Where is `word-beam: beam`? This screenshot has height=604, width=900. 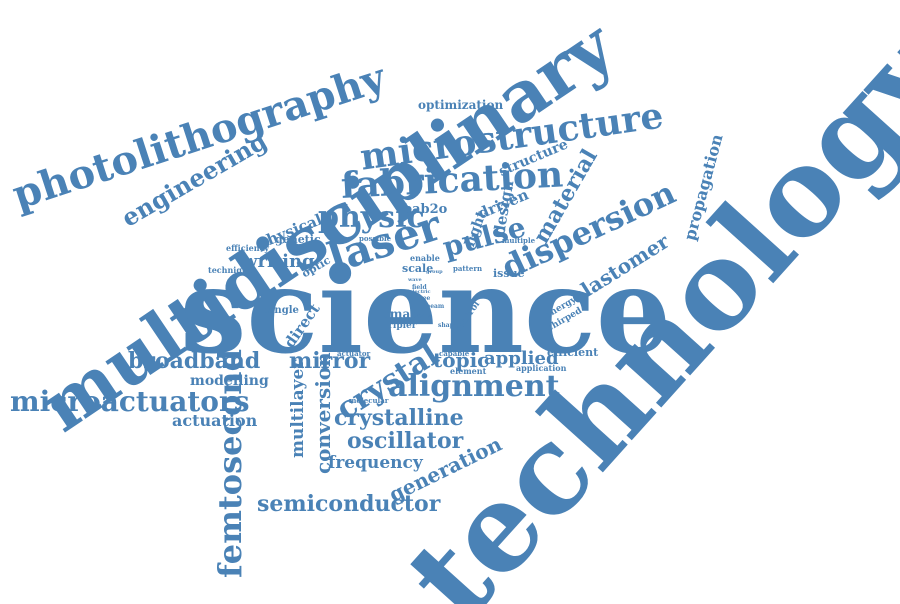
word-beam: beam is located at coordinates (435, 306).